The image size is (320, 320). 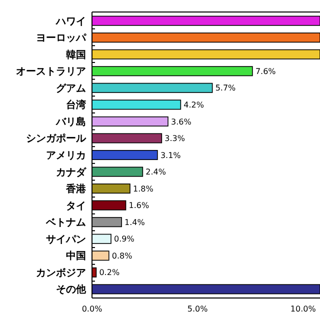 I want to click on y-tick-label: グアム, so click(x=71, y=88).